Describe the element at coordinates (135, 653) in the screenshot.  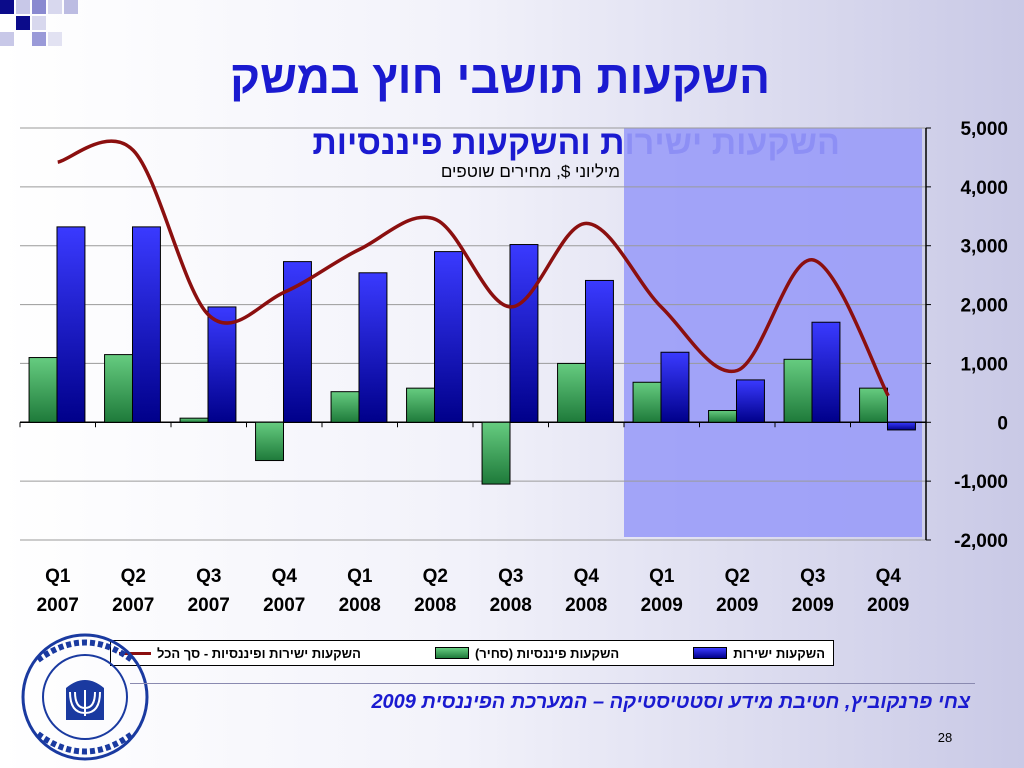
I see `legend-swatch-total` at that location.